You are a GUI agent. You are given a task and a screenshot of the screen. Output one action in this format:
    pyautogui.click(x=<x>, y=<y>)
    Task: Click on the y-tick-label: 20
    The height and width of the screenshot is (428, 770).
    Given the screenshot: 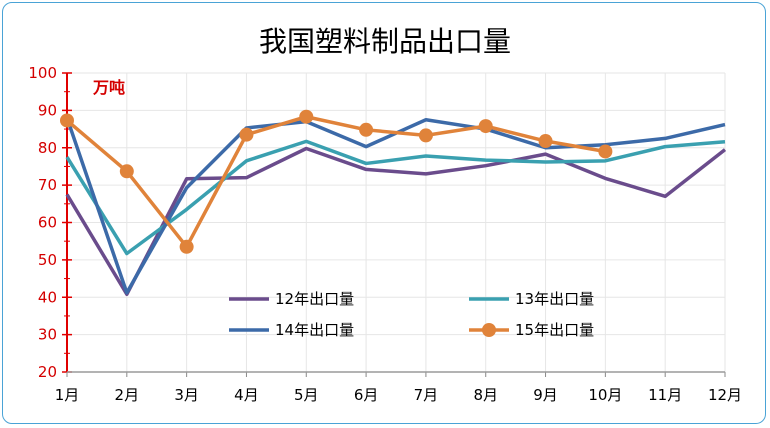 What is the action you would take?
    pyautogui.click(x=47, y=372)
    